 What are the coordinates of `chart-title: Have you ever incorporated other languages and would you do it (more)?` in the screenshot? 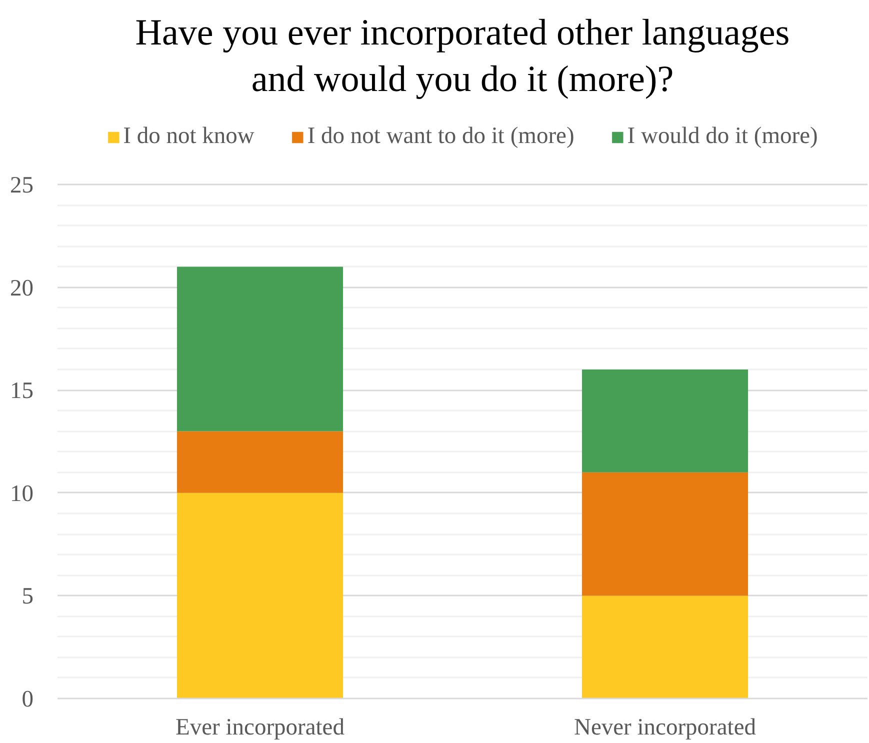 It's located at (462, 56).